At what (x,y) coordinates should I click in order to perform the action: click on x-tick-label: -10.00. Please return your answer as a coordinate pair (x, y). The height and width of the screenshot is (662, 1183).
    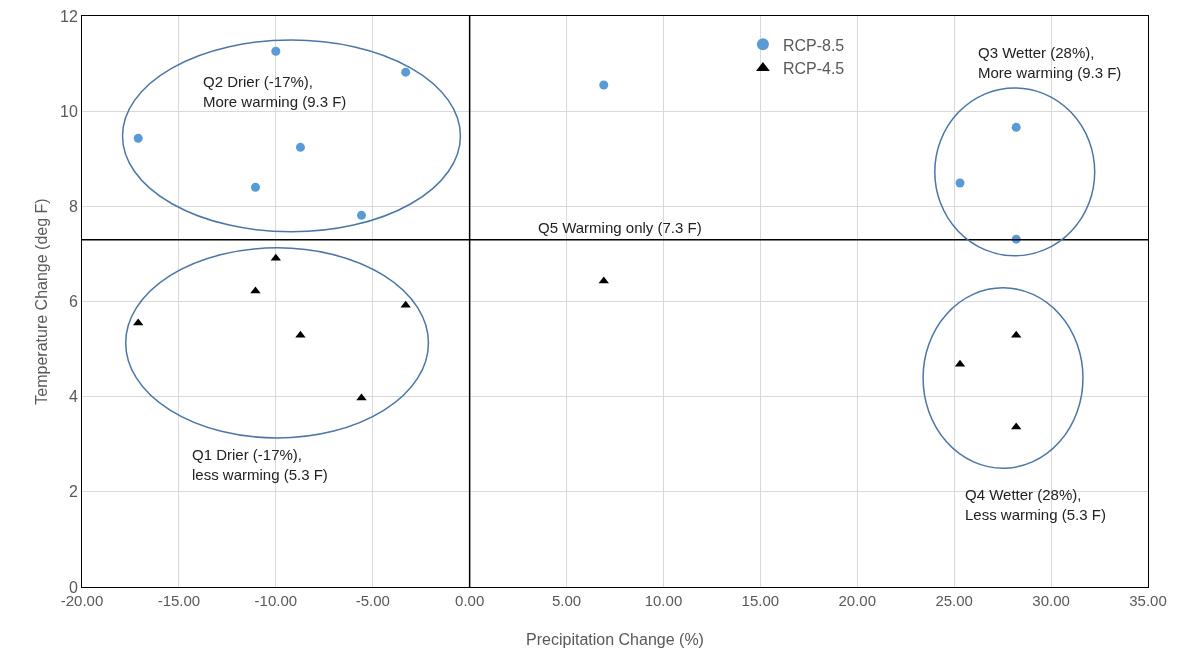
    Looking at the image, I should click on (276, 600).